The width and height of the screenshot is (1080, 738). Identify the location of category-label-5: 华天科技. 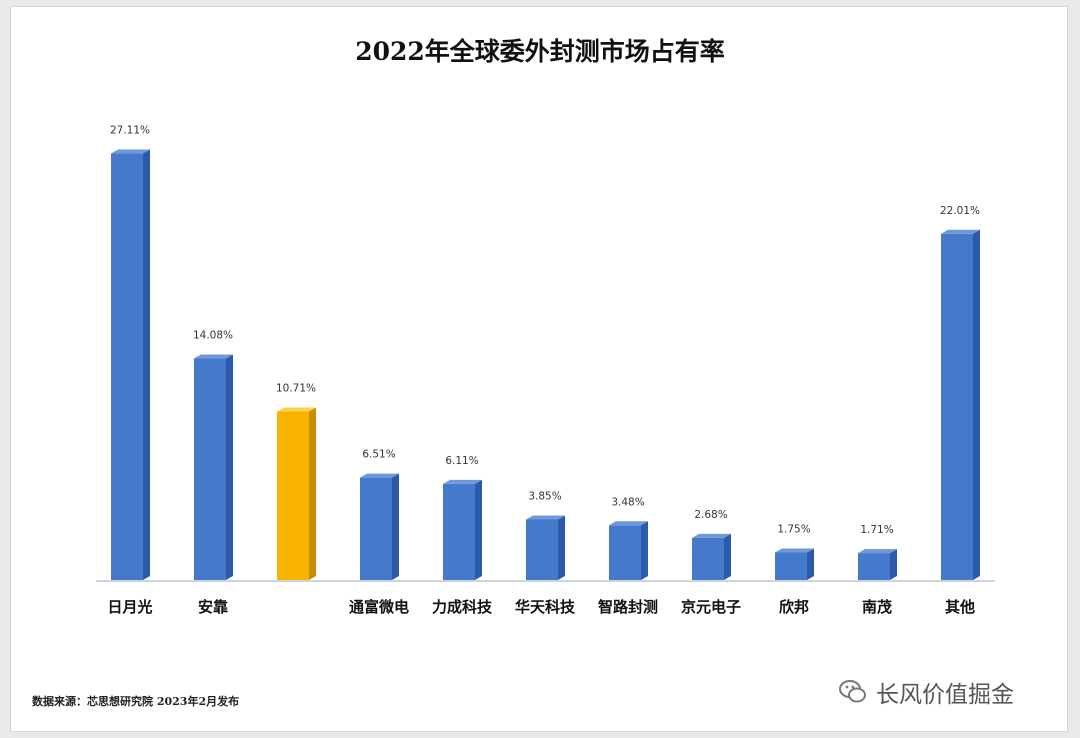
(545, 607).